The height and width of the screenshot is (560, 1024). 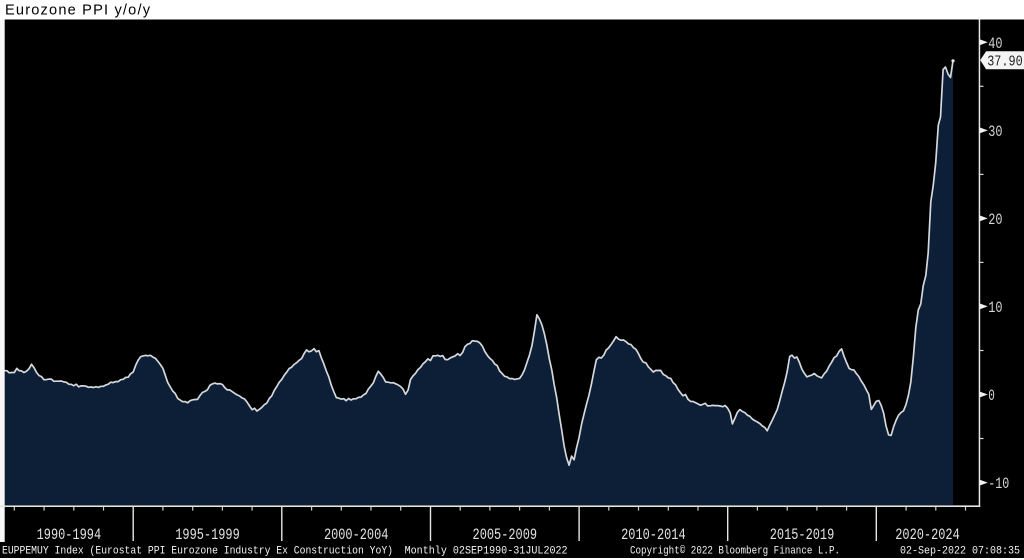 I want to click on svg-text: 20, so click(x=995, y=220).